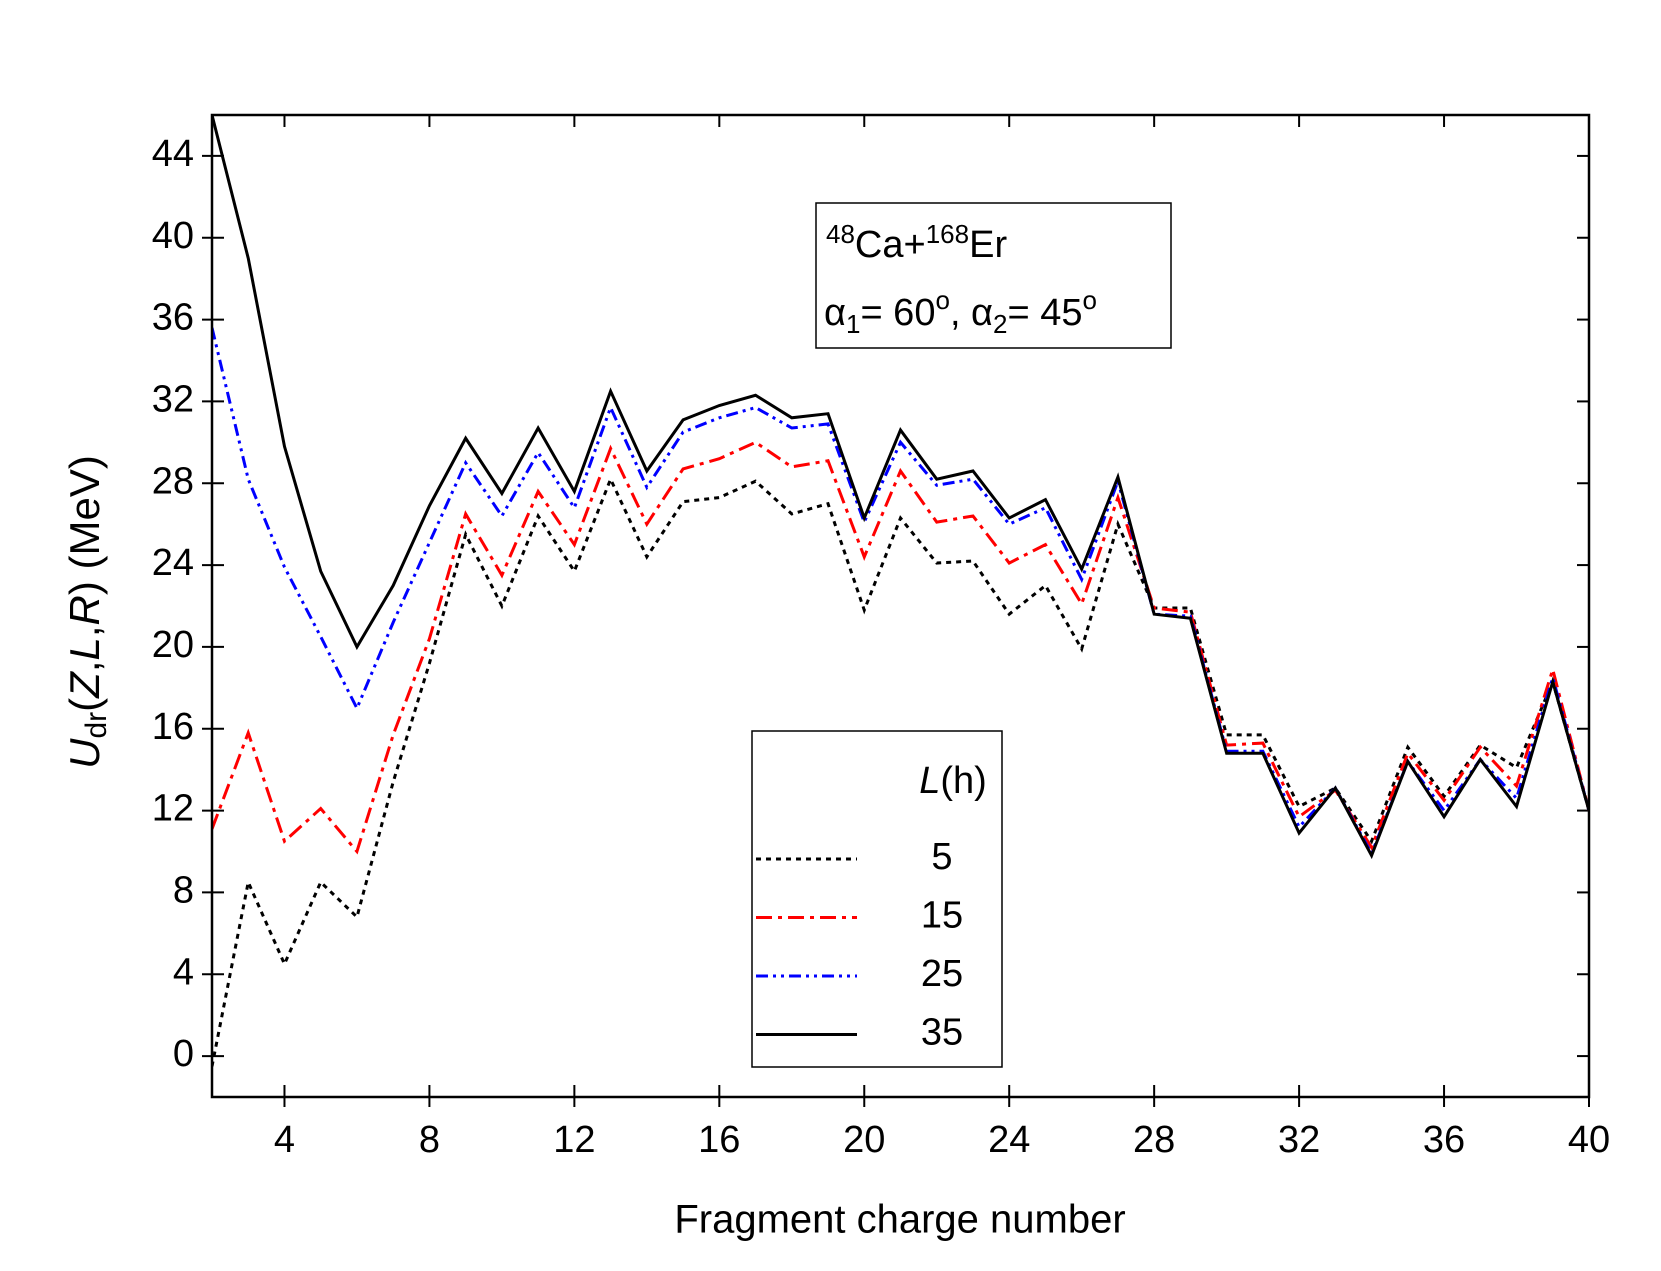 This screenshot has height=1271, width=1661. I want to click on legend-label: 15, so click(942, 916).